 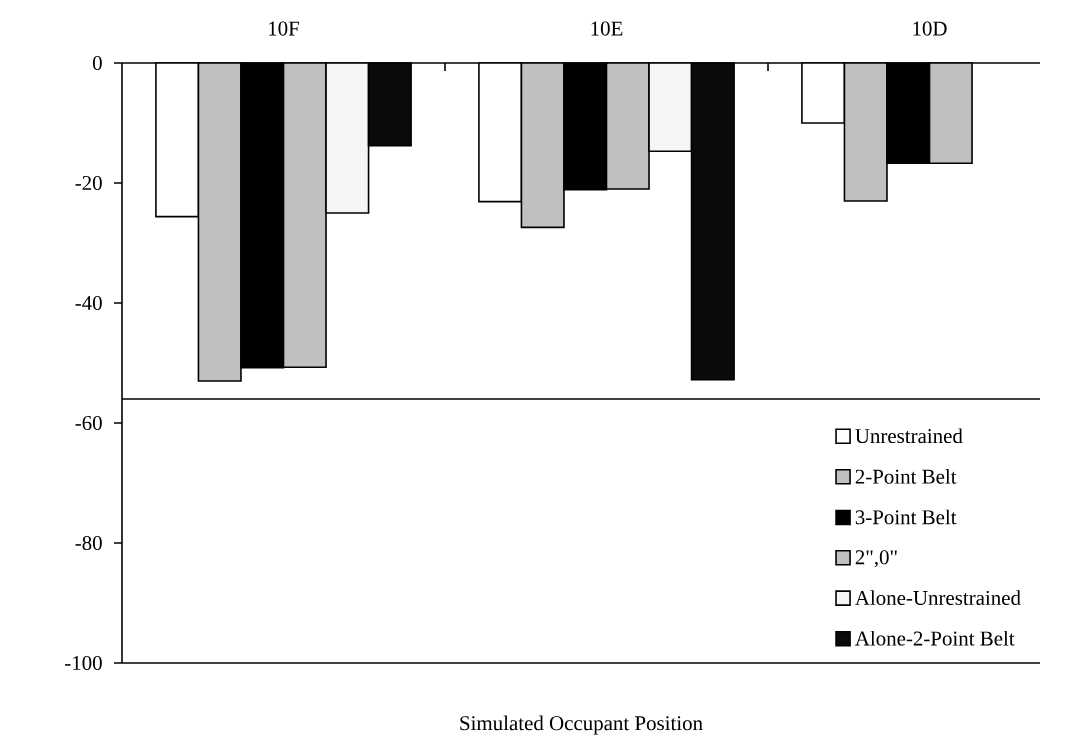 I want to click on legend-label: Alone-Unrestrained, so click(x=938, y=597).